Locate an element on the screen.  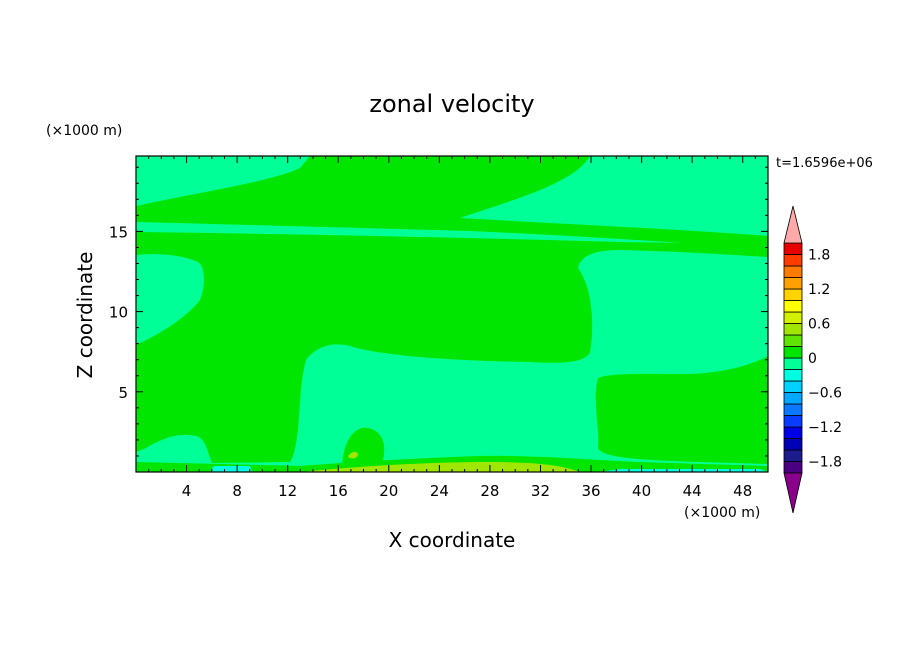
colorbar-under-triangle is located at coordinates (793, 493).